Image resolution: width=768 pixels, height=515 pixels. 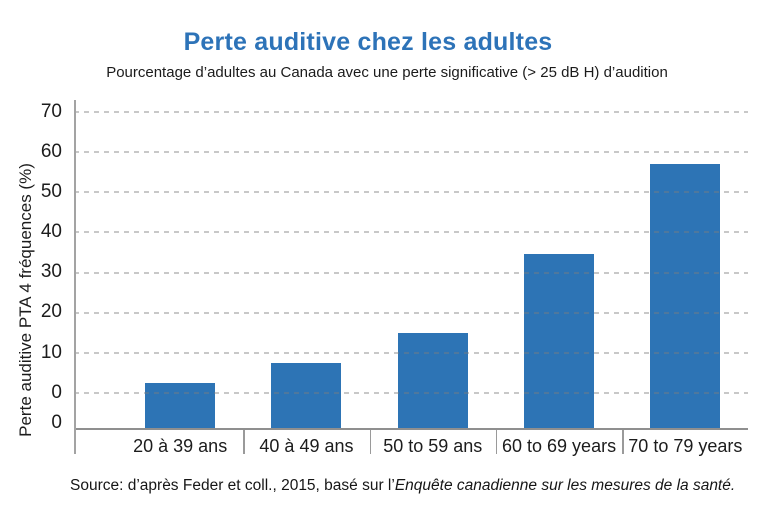 What do you see at coordinates (56, 422) in the screenshot?
I see `y-baseline-zero-label: 0` at bounding box center [56, 422].